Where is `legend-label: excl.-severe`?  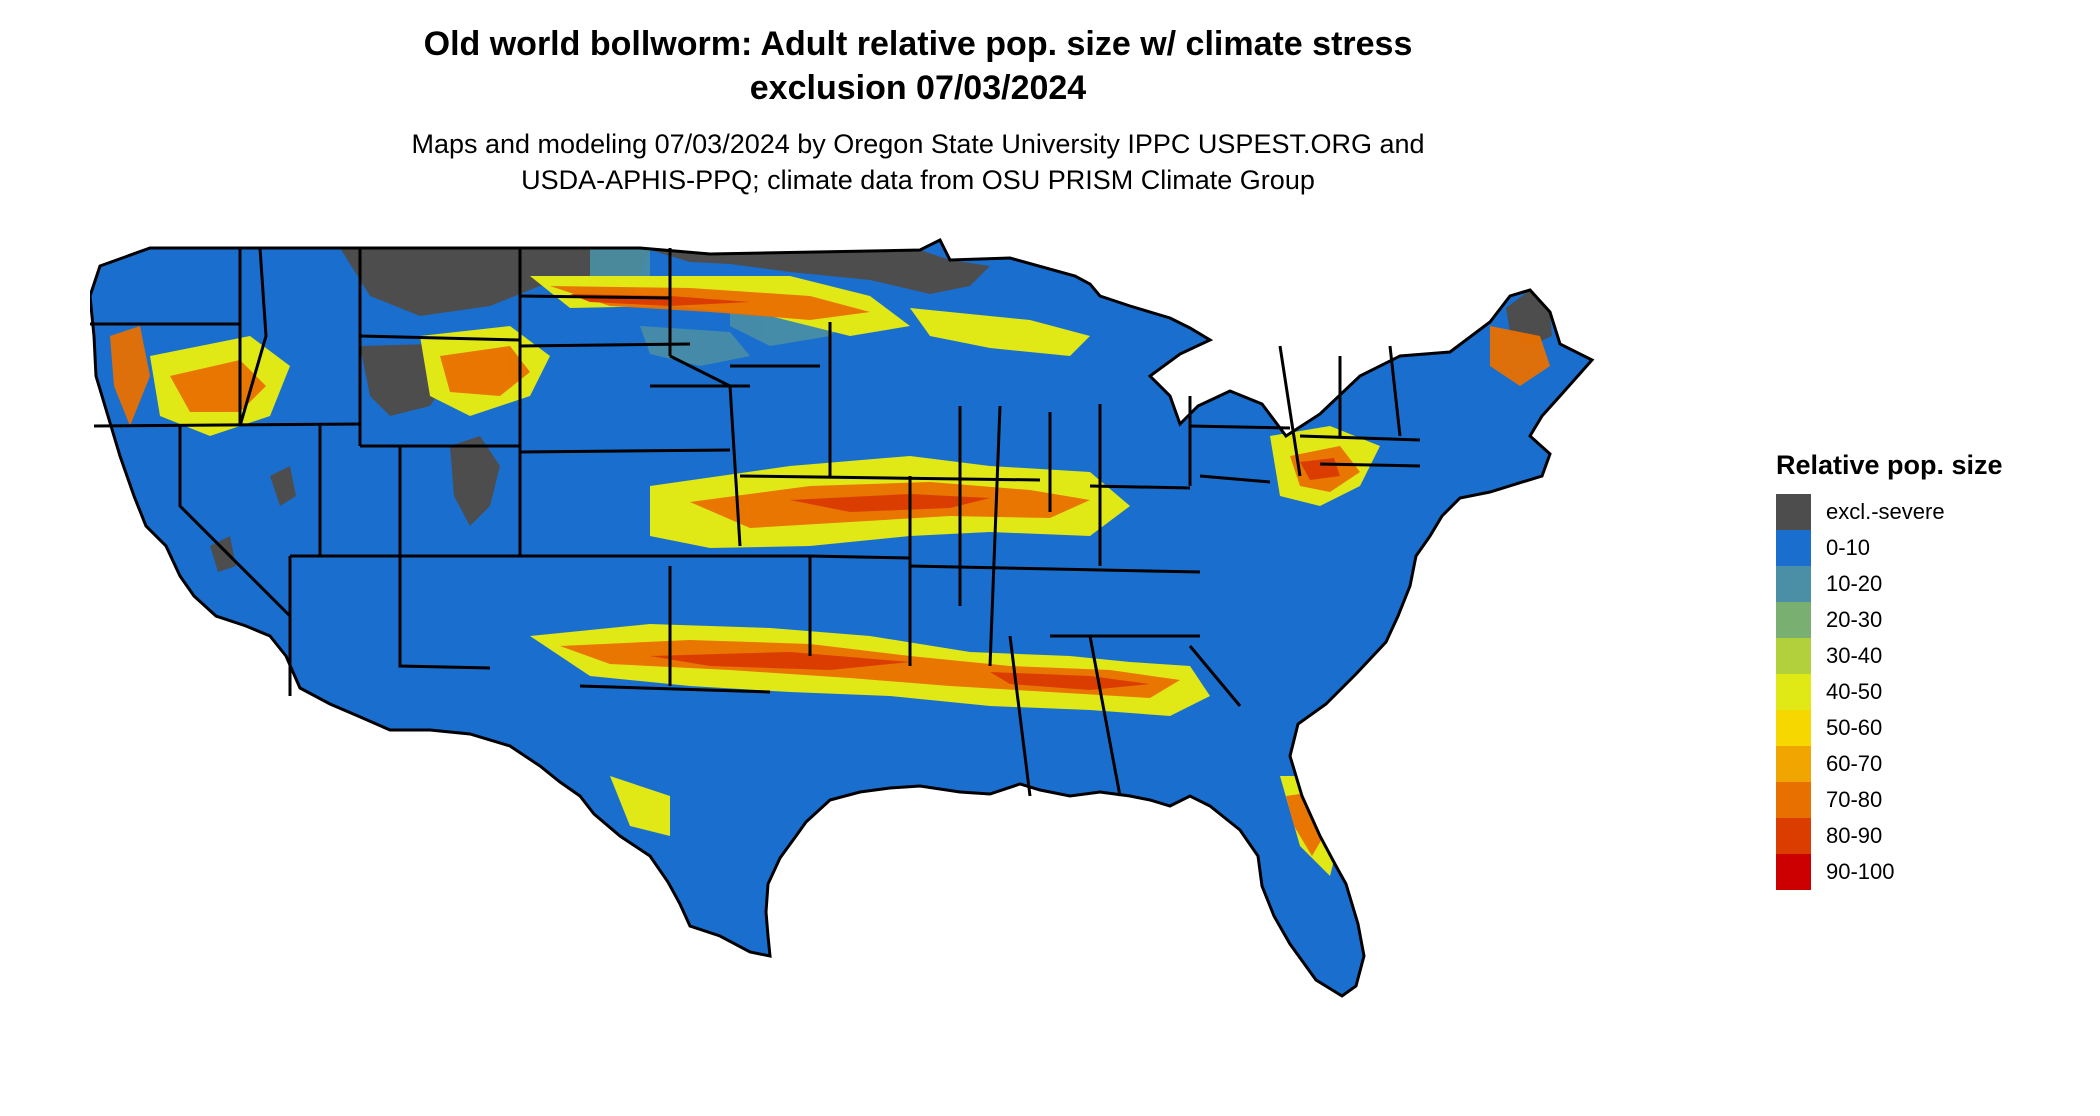 legend-label: excl.-severe is located at coordinates (1885, 511).